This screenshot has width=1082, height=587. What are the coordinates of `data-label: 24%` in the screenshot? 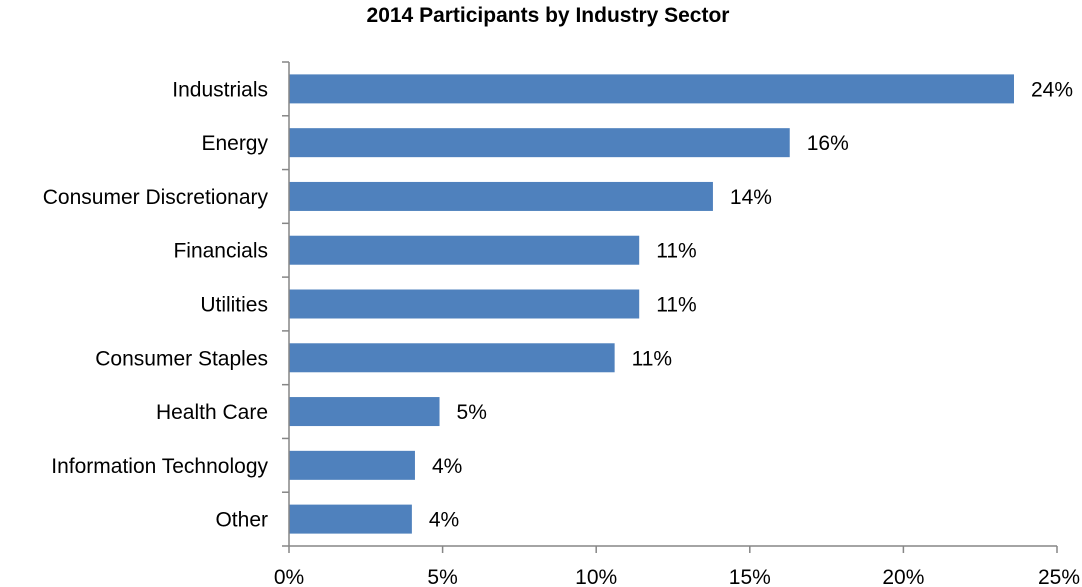 It's located at (1052, 89).